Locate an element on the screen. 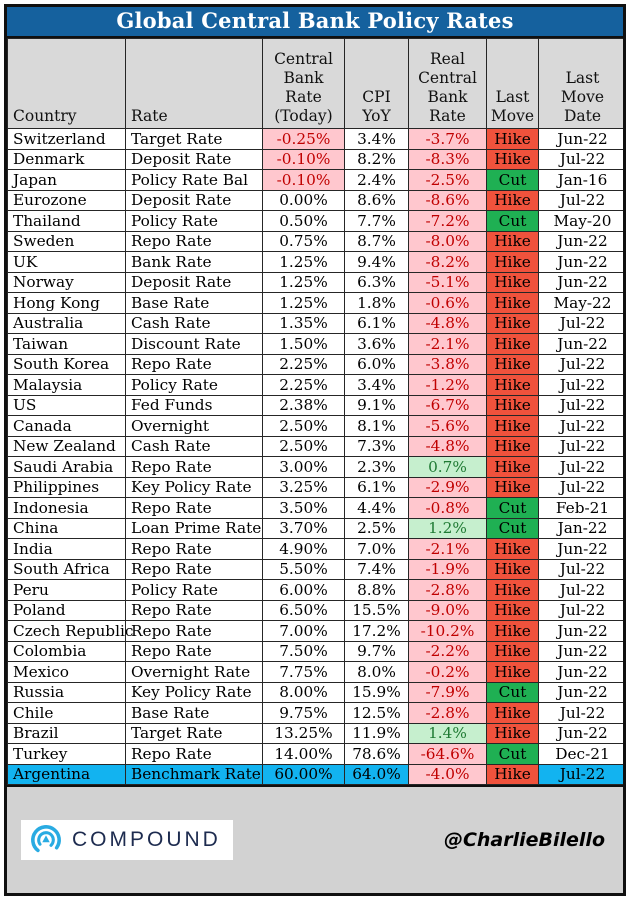 This screenshot has height=900, width=630. central-bank-rate-cell: 3.00% is located at coordinates (303, 467).